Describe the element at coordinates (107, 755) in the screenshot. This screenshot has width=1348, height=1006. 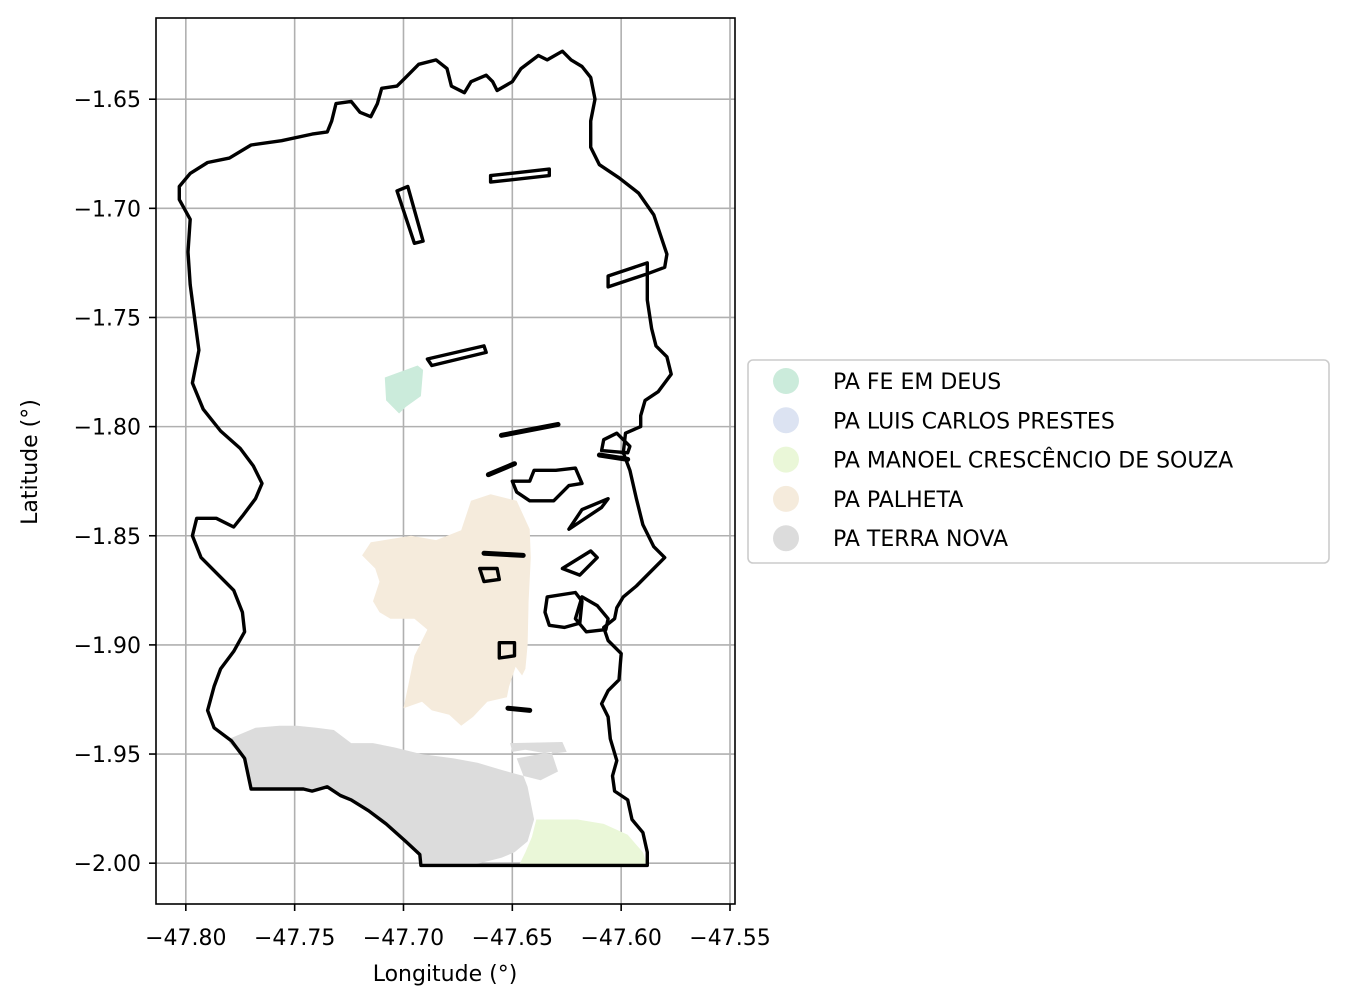
I see `y-tick-label: −1.95` at that location.